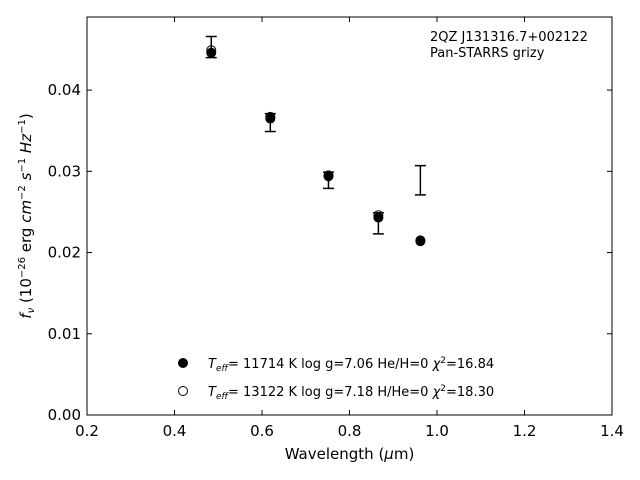 The width and height of the screenshot is (640, 480). Describe the element at coordinates (64, 334) in the screenshot. I see `y-tick-label: 0.01` at that location.